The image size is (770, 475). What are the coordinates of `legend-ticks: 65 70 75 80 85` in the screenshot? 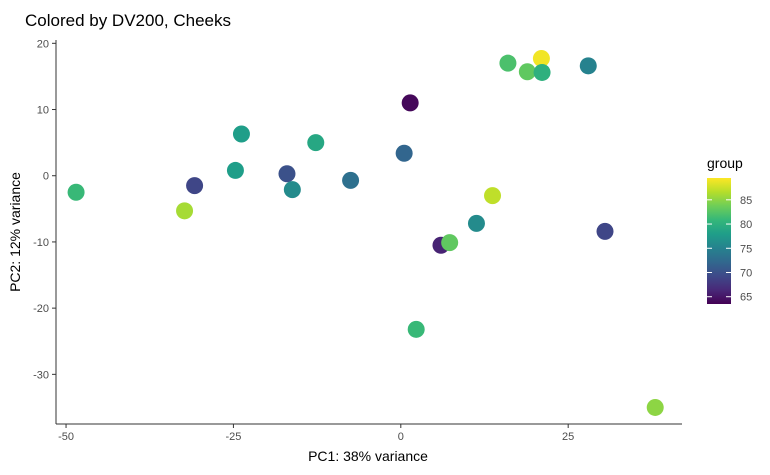 It's located at (729, 249).